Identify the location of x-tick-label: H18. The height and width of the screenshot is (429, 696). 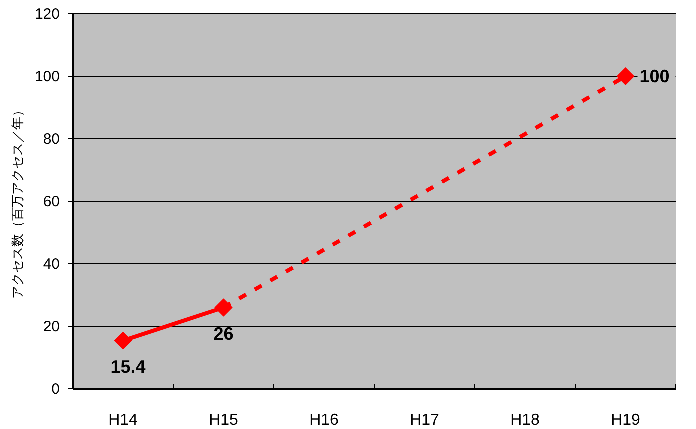
(525, 420).